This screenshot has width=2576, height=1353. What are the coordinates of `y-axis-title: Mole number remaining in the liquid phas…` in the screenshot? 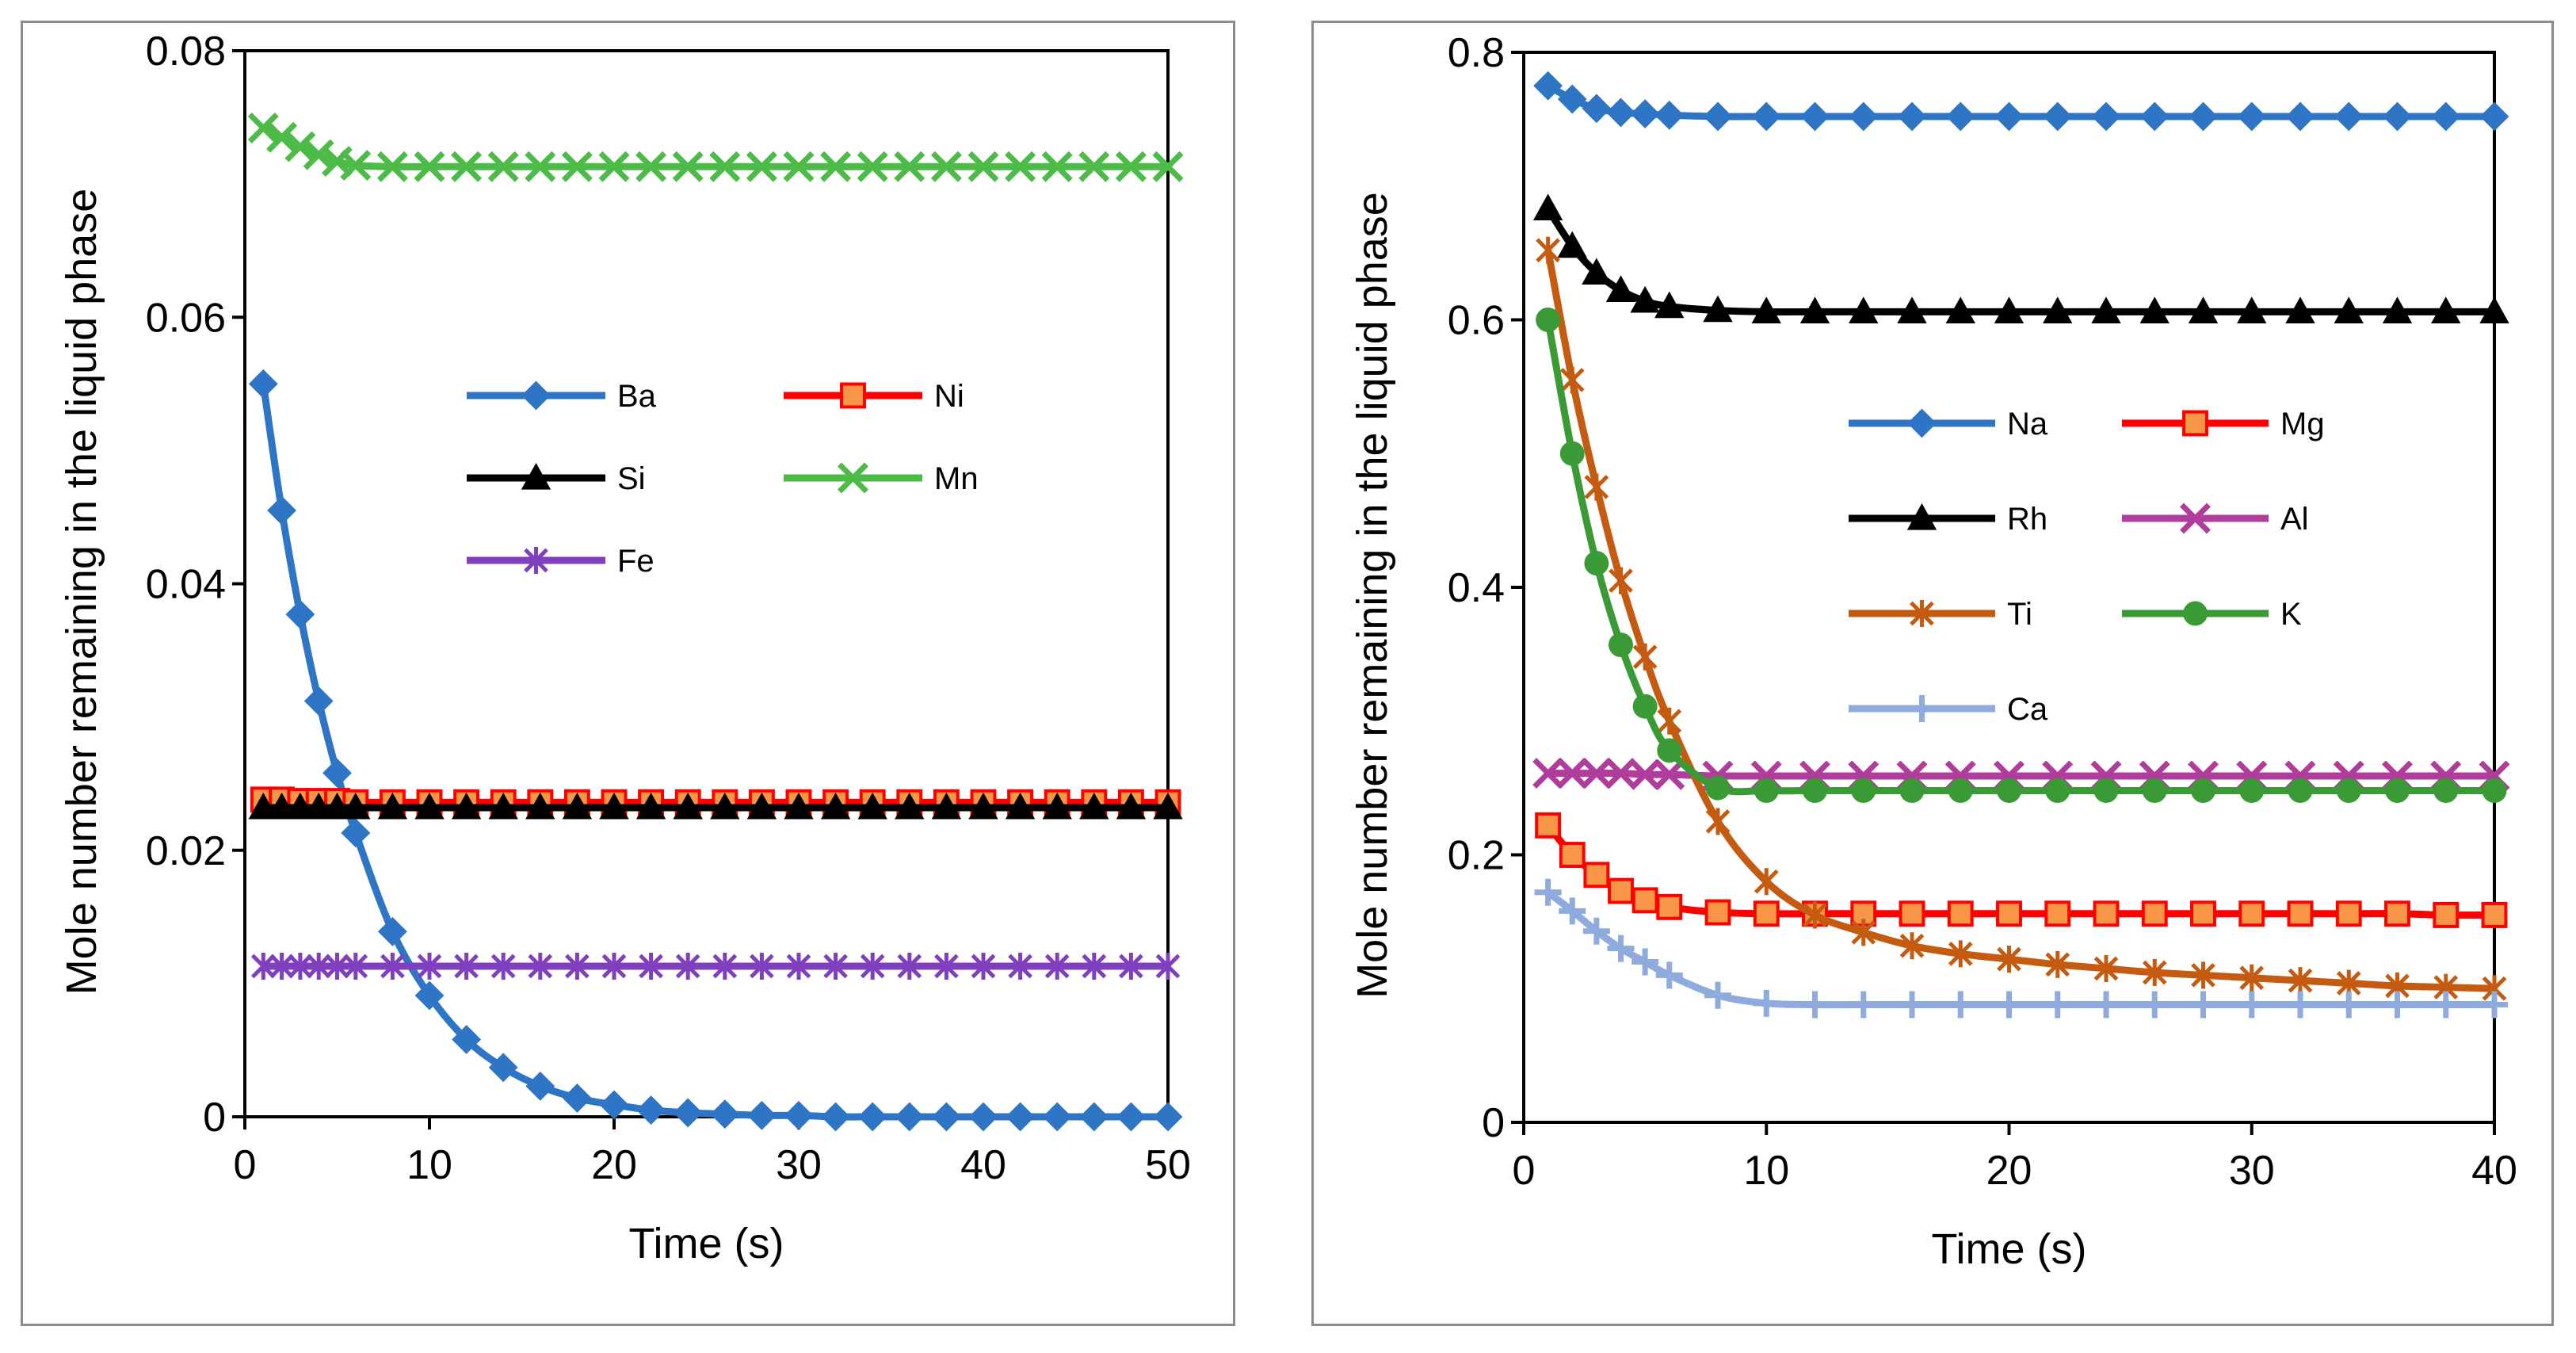 It's located at (1372, 596).